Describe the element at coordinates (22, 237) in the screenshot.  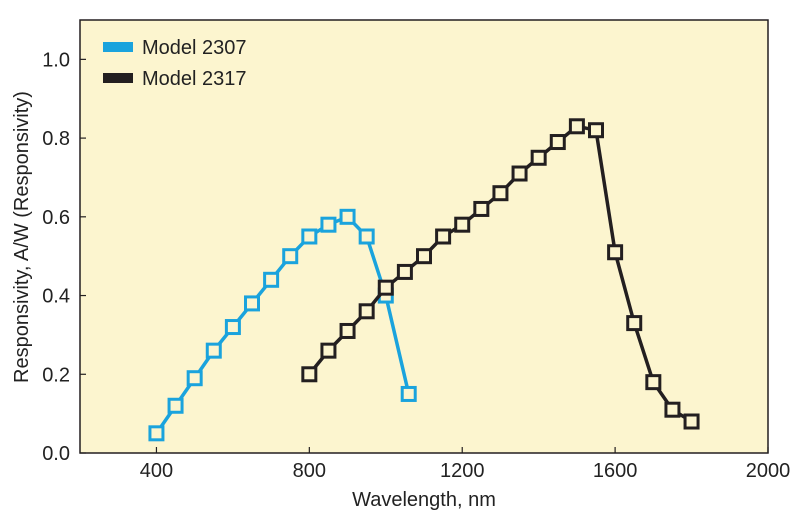
I see `y-axis-title: Responsivity, A/W (Responsivity)` at that location.